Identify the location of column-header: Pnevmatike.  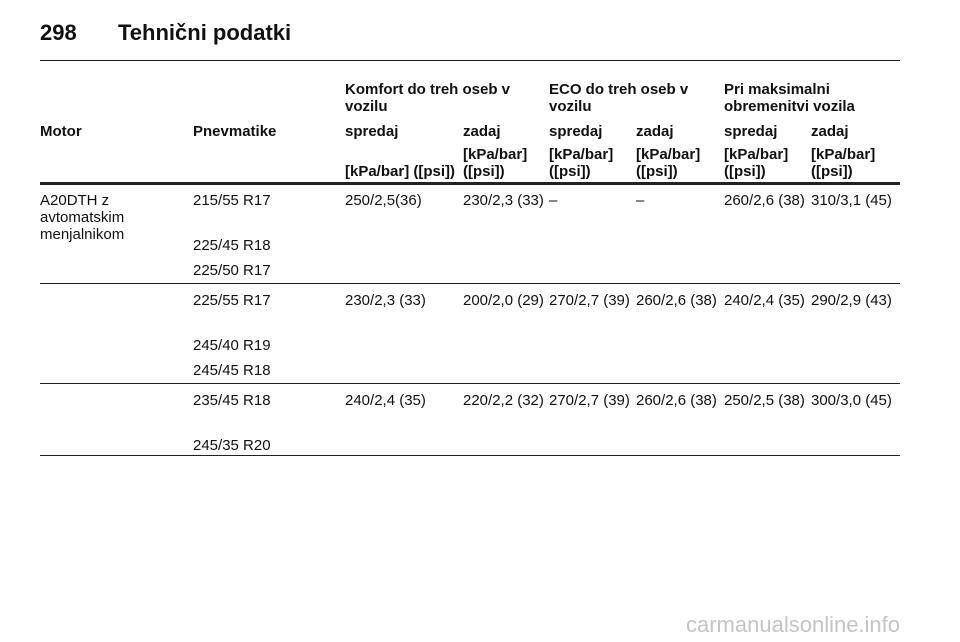
(235, 131).